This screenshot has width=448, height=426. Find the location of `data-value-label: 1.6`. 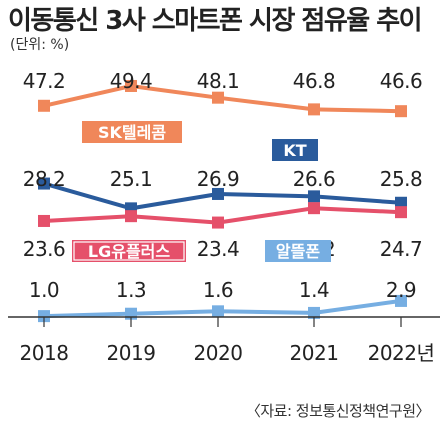

data-value-label: 1.6 is located at coordinates (218, 290).